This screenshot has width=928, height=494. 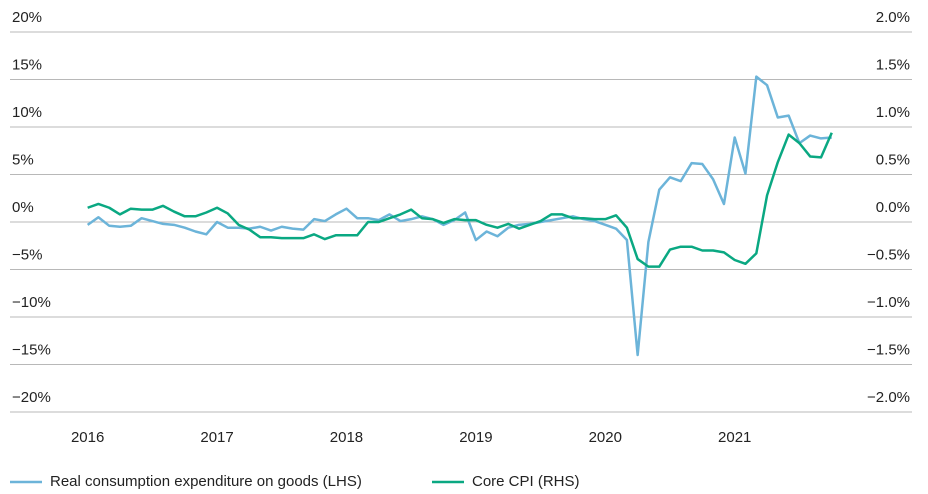 What do you see at coordinates (888, 397) in the screenshot?
I see `y2-tick-label: −2.0%` at bounding box center [888, 397].